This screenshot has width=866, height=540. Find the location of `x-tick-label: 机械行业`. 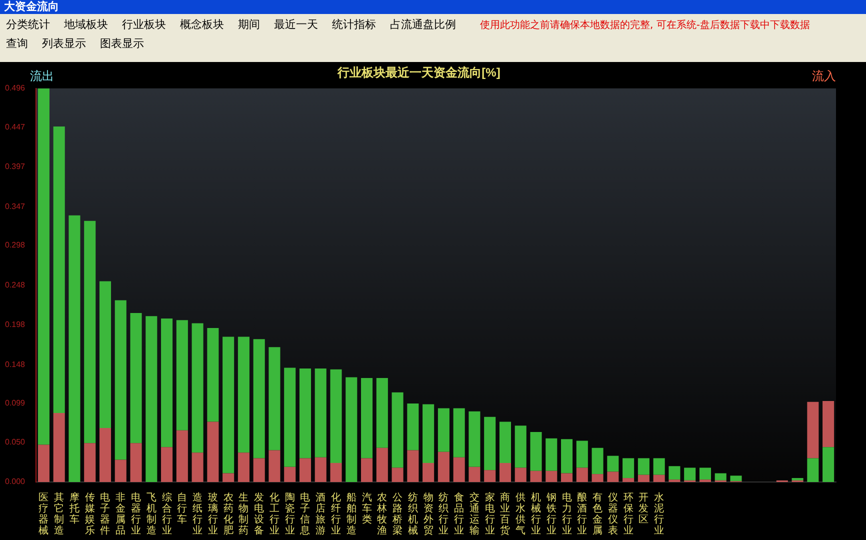

x-tick-label: 机械行业 is located at coordinates (536, 513).